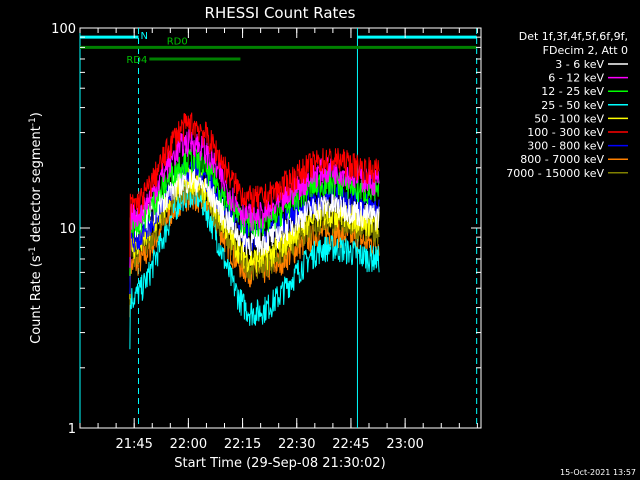 Image resolution: width=640 pixels, height=480 pixels. I want to click on y-label-sup2: -1, so click(33, 121).